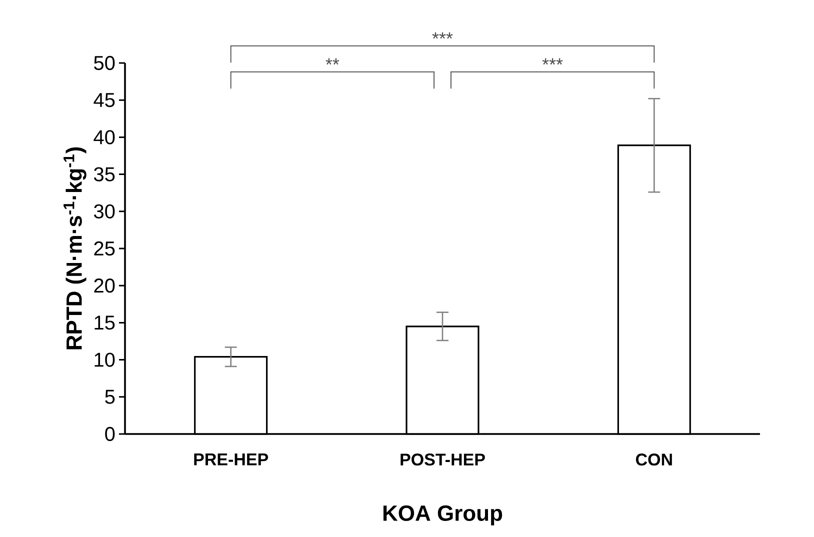  Describe the element at coordinates (552, 61) in the screenshot. I see `annotation: ***` at that location.